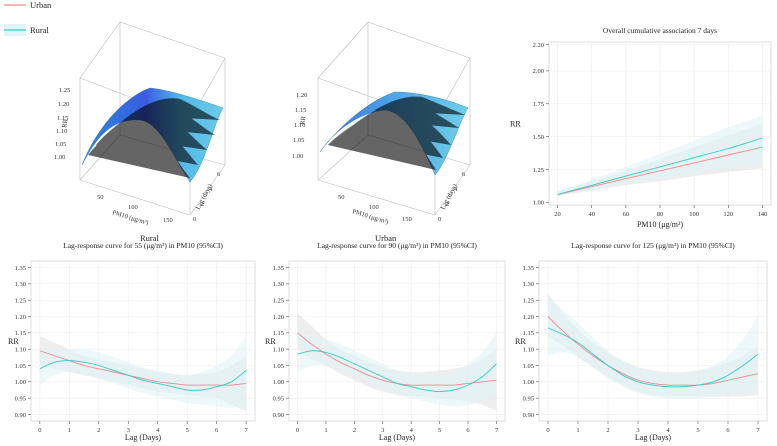 The image size is (777, 446). I want to click on z-axis-rural: 1.00 1.05 1.10 1.15 1.20 1.25 RR, so click(62, 124).